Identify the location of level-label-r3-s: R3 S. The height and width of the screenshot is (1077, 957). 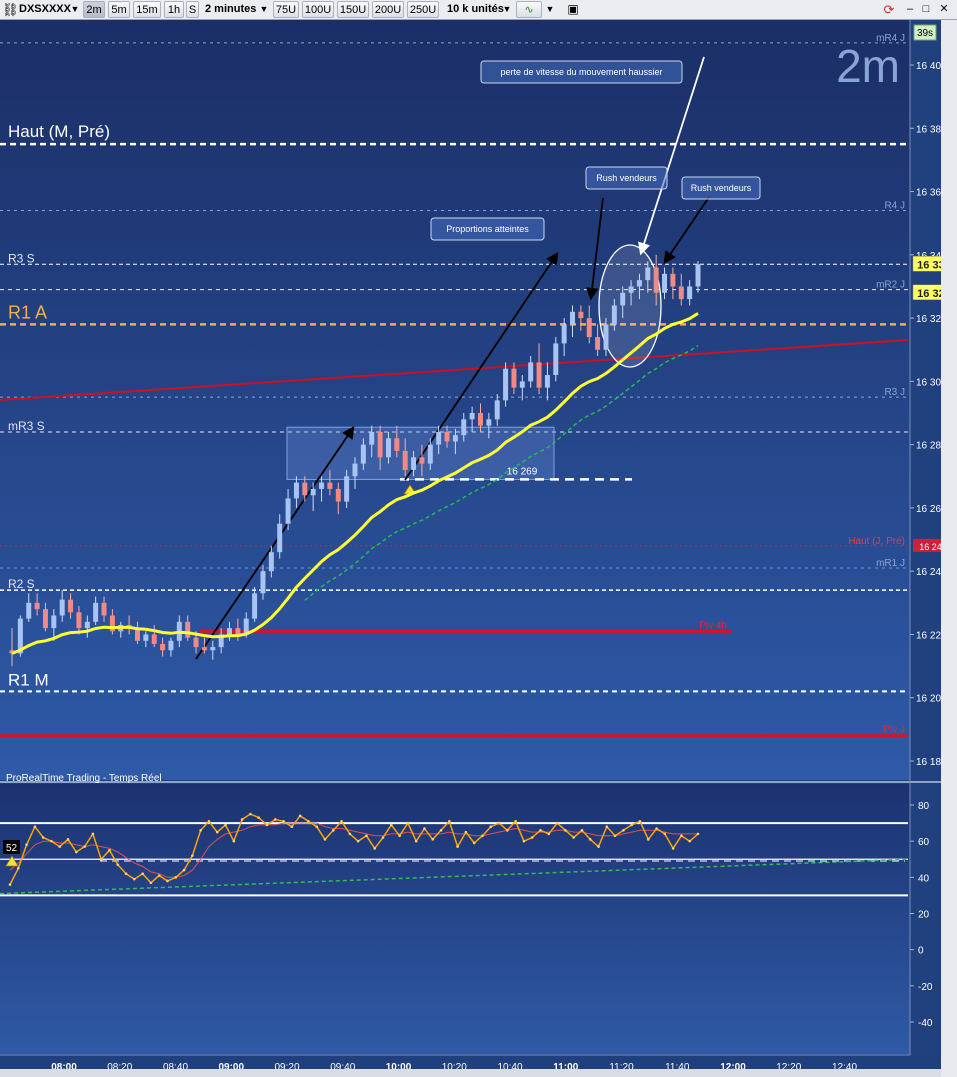
(21, 258).